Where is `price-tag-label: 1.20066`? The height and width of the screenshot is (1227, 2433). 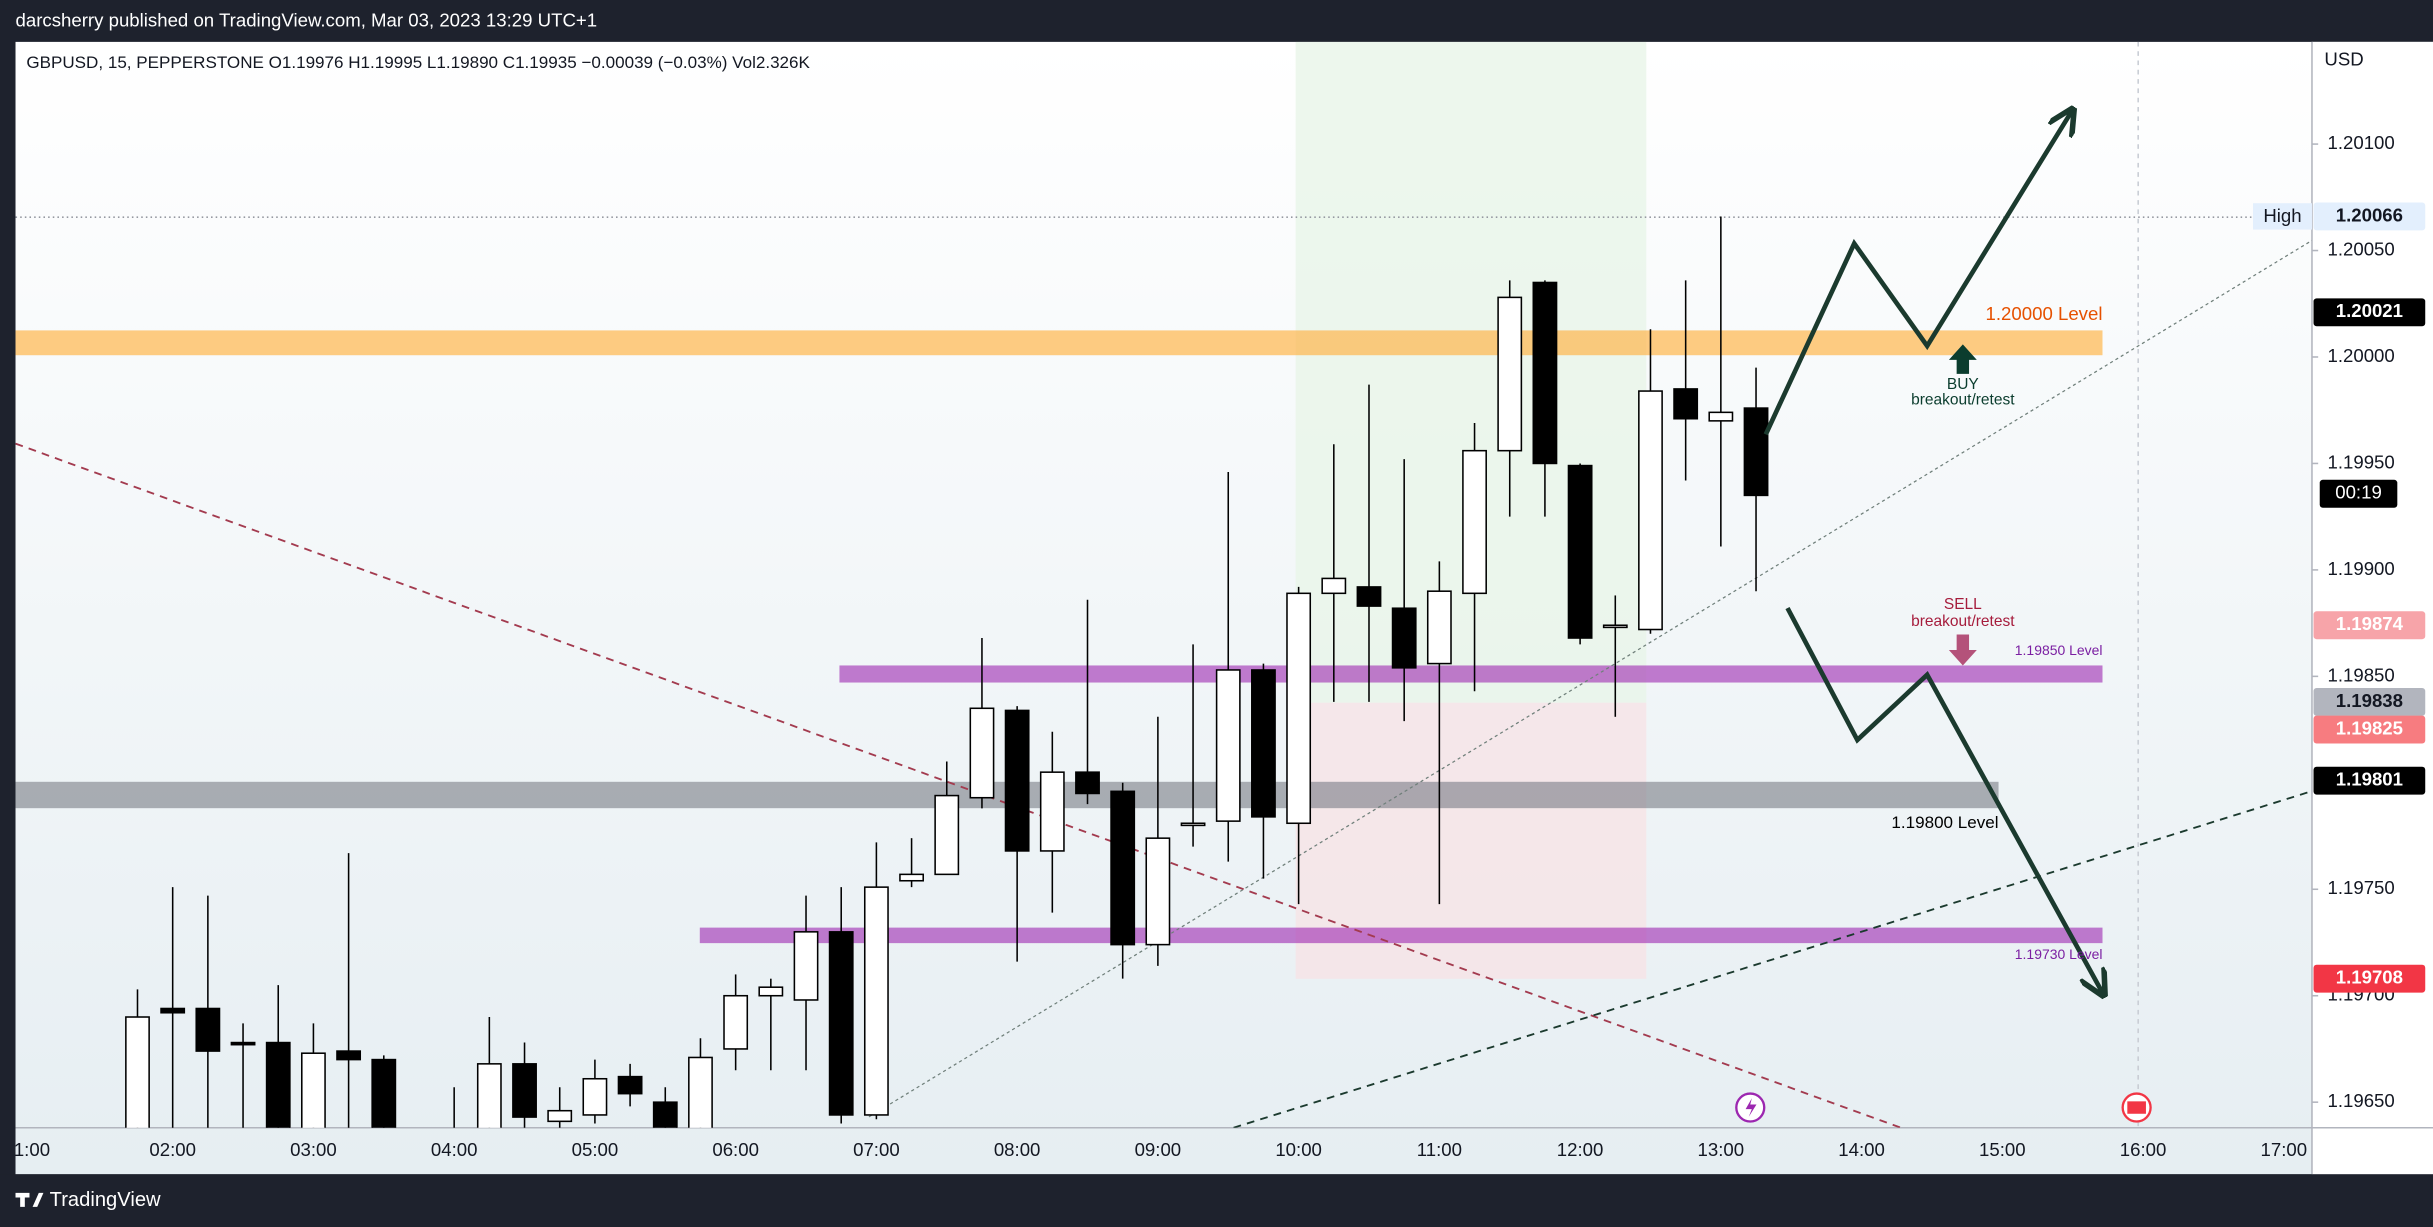 price-tag-label: 1.20066 is located at coordinates (2369, 214).